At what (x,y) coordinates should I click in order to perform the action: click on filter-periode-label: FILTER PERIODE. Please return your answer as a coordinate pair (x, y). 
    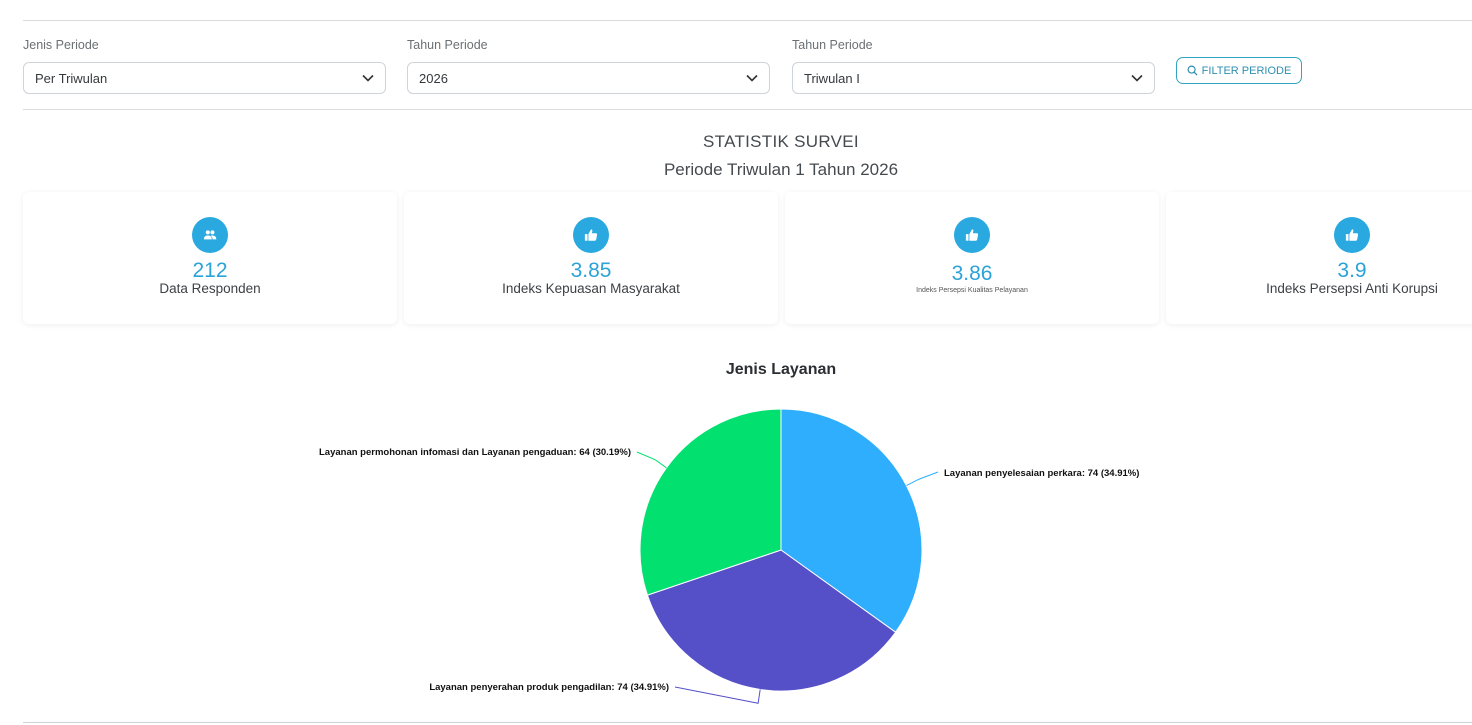
    Looking at the image, I should click on (1246, 70).